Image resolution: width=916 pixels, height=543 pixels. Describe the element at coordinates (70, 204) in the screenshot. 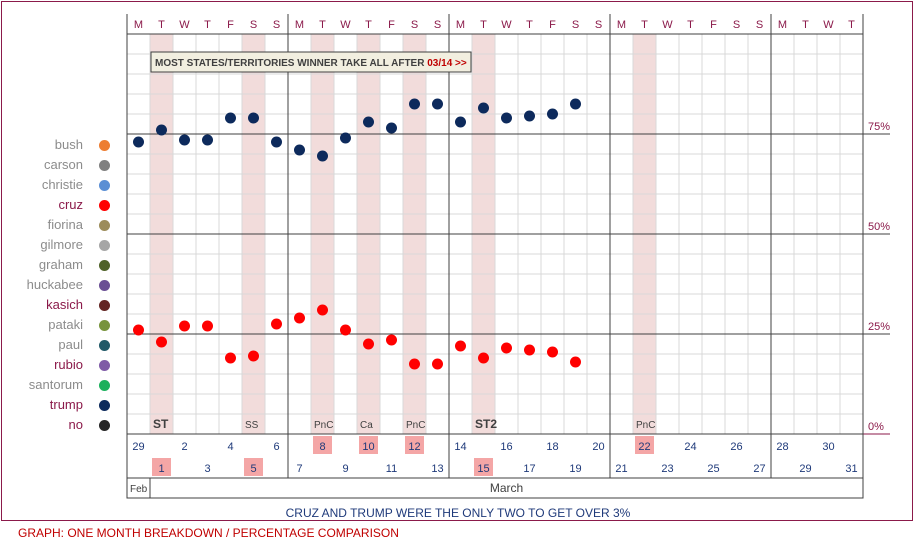

I see `legend-label-cruz: cruz` at that location.